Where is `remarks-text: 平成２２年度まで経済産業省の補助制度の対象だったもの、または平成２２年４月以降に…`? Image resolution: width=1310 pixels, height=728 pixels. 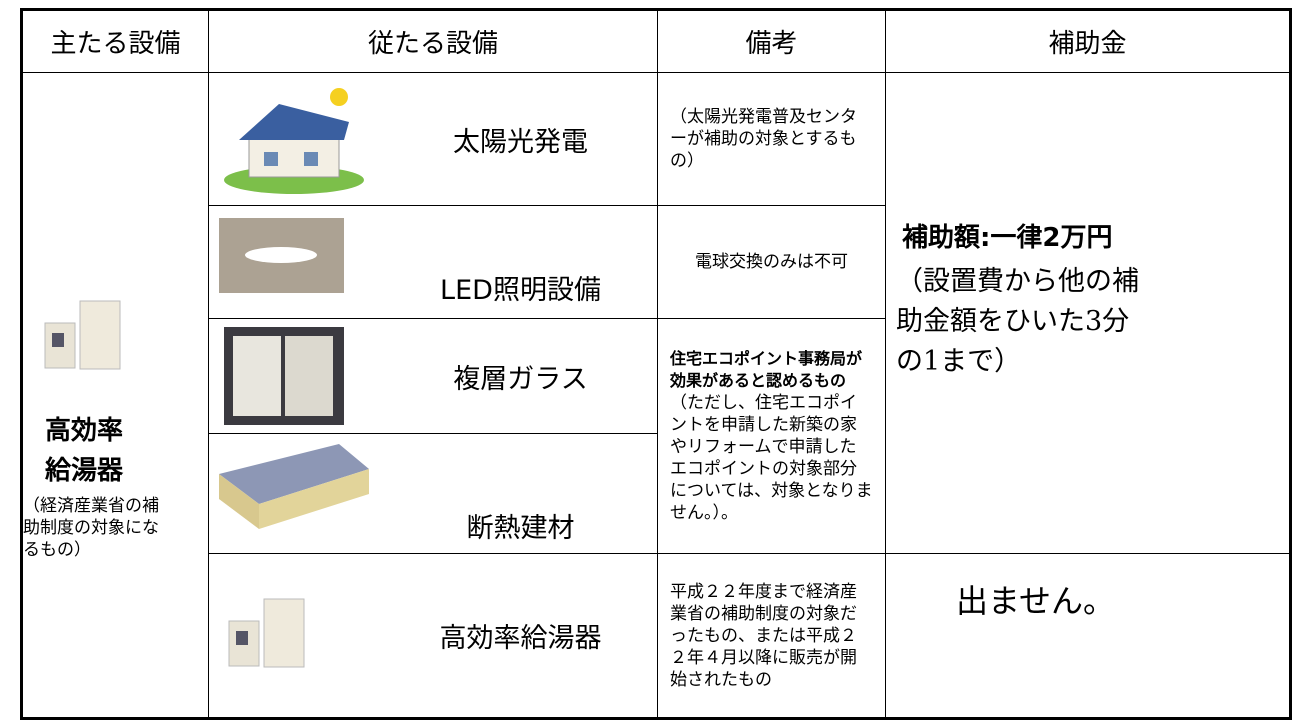
remarks-text: 平成２２年度まで経済産業省の補助制度の対象だったもの、または平成２２年４月以降に… is located at coordinates (763, 635).